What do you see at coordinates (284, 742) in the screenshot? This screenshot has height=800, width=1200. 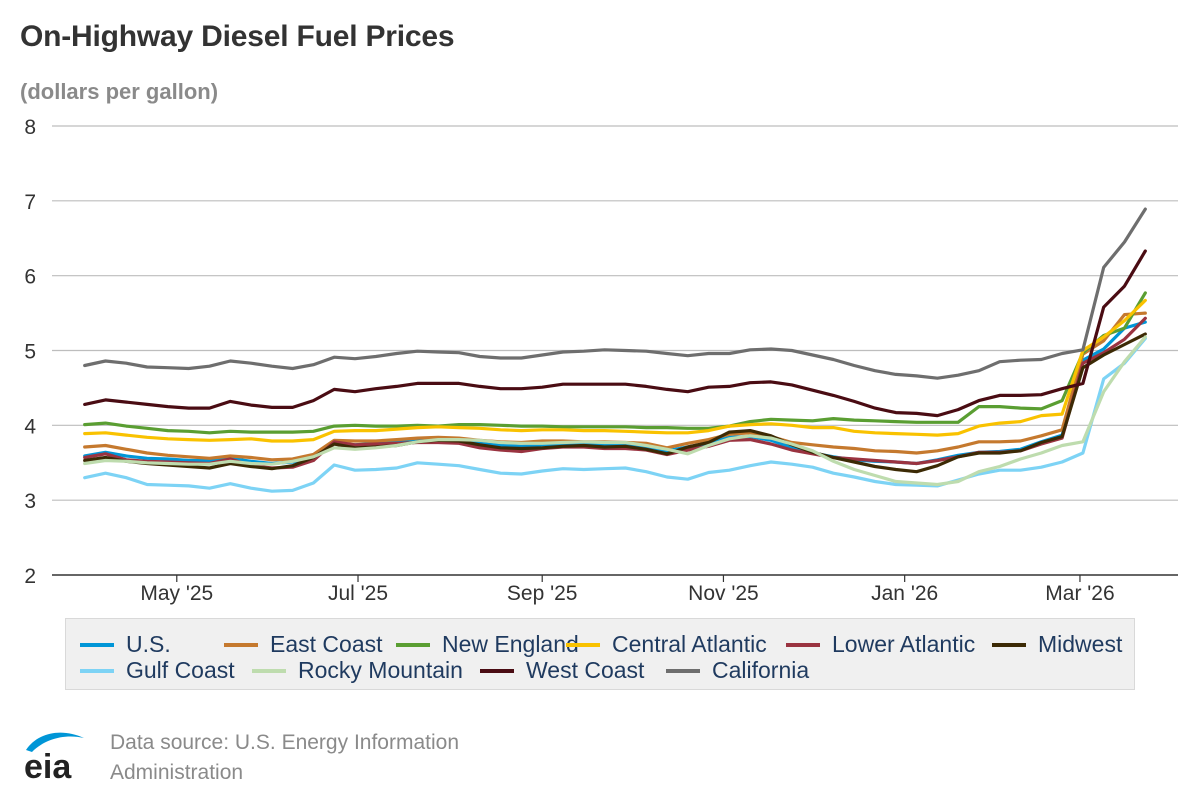 I see `data-source-line-1: Data source: U.S. Energy Information` at bounding box center [284, 742].